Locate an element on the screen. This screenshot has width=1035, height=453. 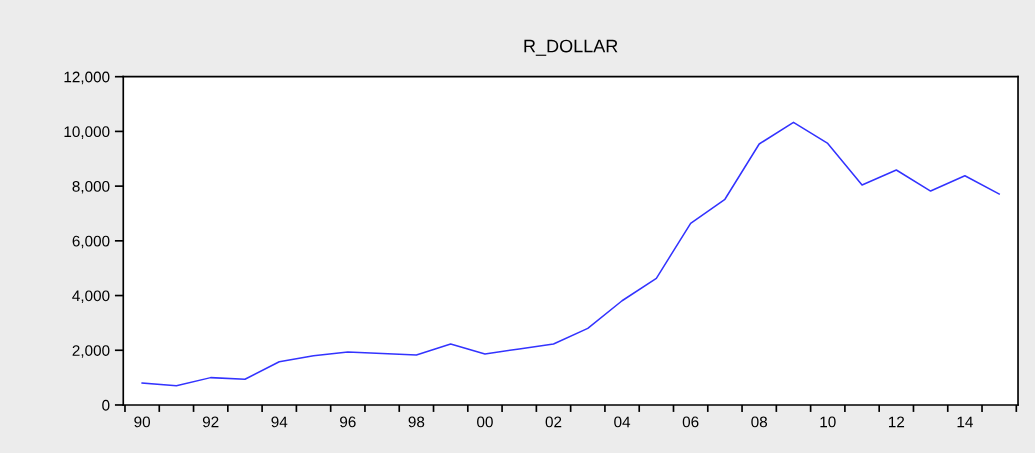
x-tick-label: 98 is located at coordinates (416, 422).